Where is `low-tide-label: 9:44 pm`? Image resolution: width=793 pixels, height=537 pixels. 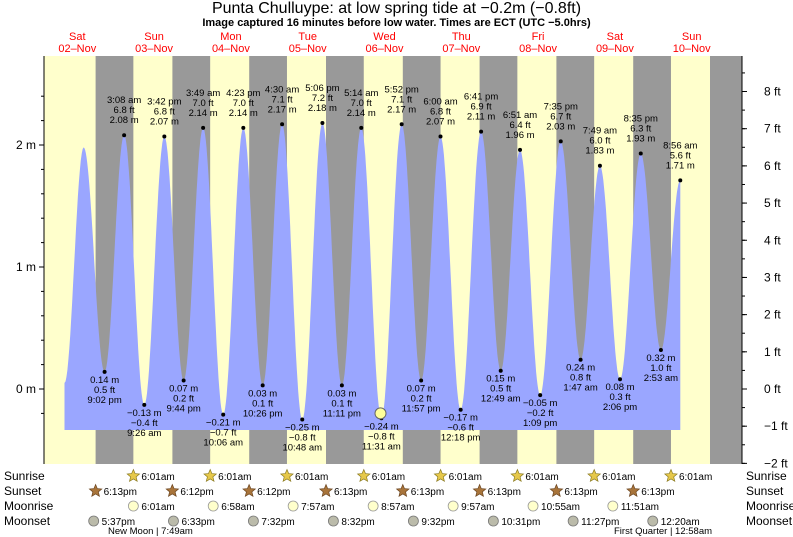 low-tide-label: 9:44 pm is located at coordinates (183, 408).